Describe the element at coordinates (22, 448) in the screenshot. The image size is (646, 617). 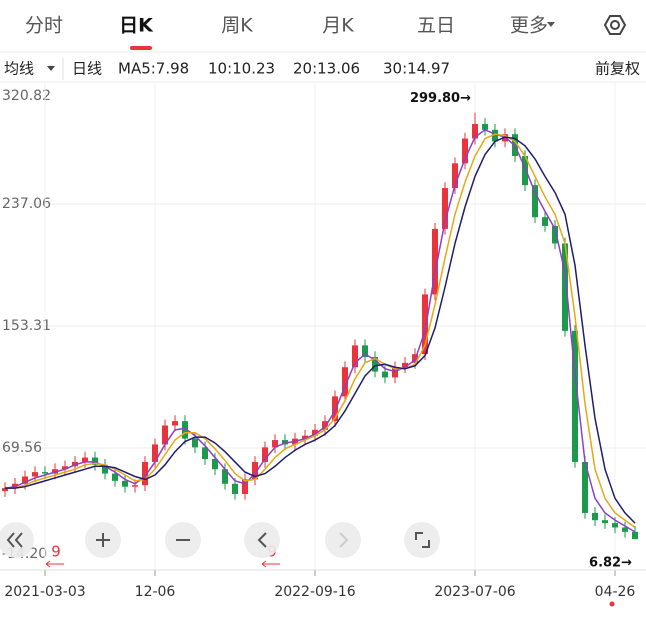
I see `y-tick-label: 69.56` at that location.